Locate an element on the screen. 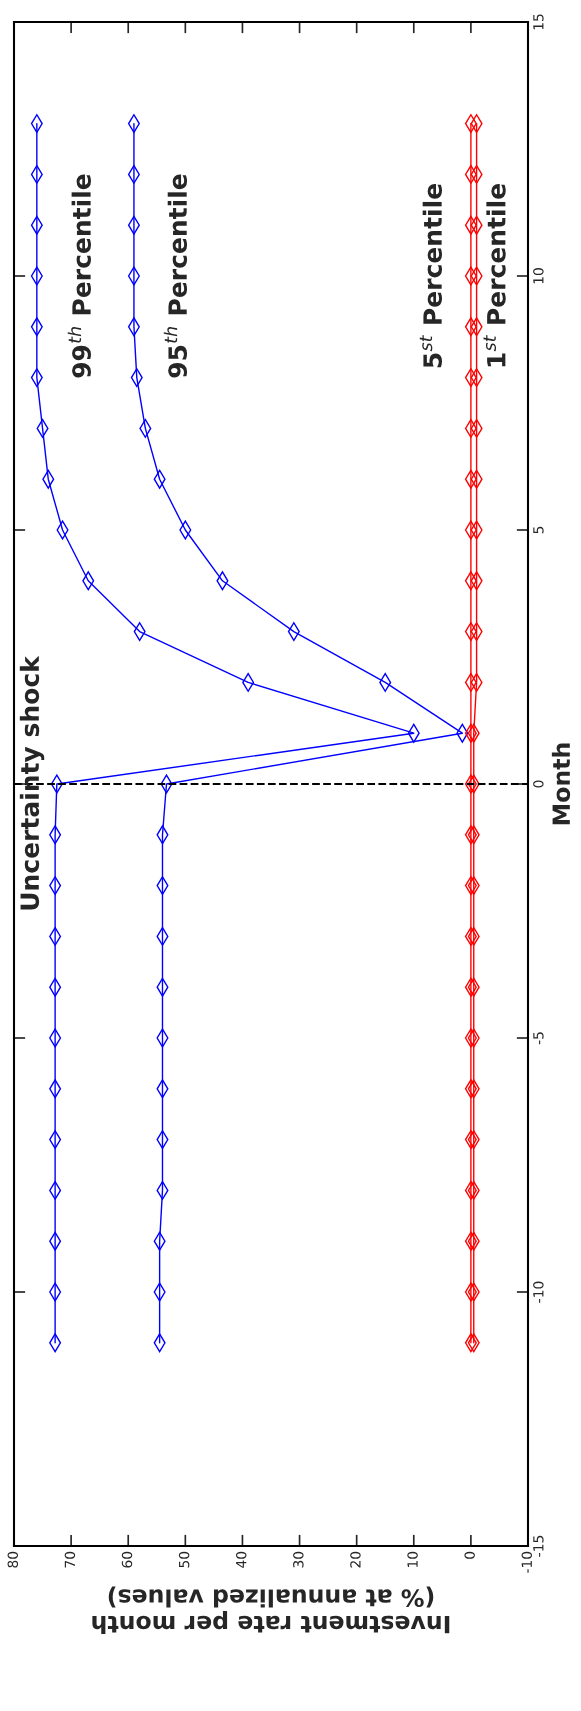 This screenshot has height=1711, width=581. x-tick-label: 40 is located at coordinates (241, 1559).